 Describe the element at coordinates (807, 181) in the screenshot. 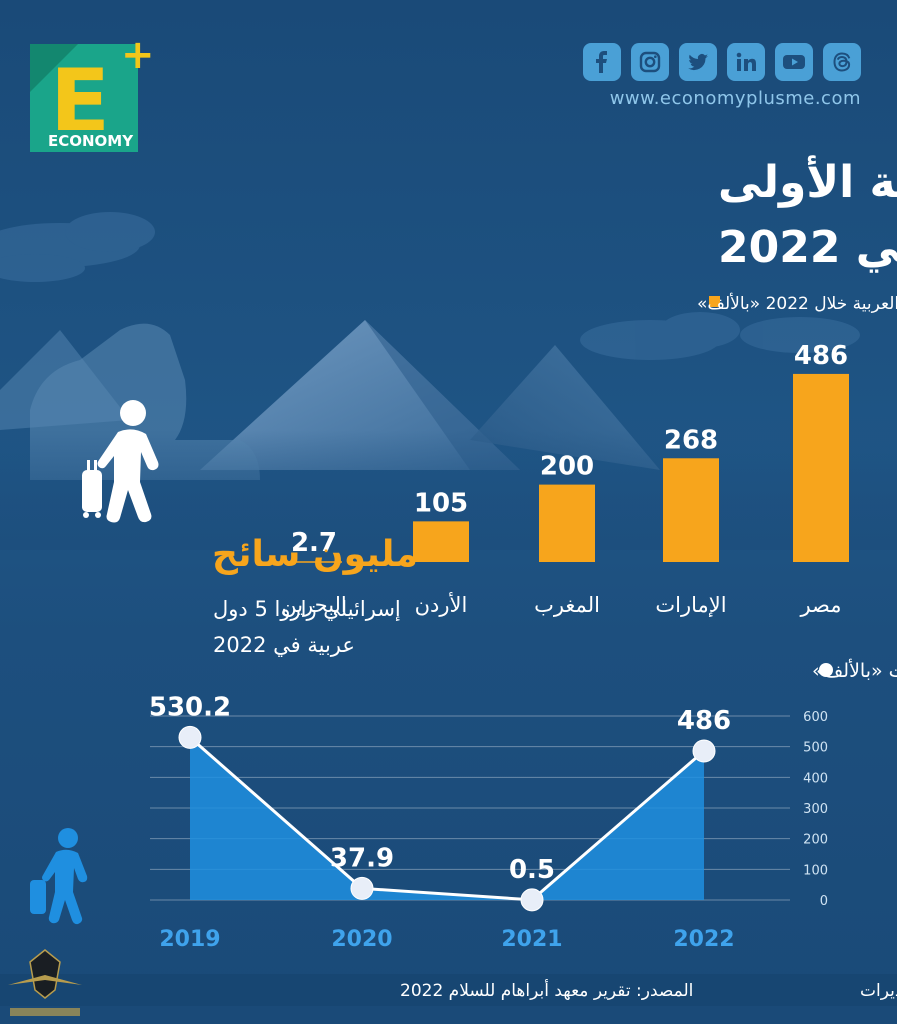

I see `page-title-line1: مصر الوجهة العربية الأولى` at that location.